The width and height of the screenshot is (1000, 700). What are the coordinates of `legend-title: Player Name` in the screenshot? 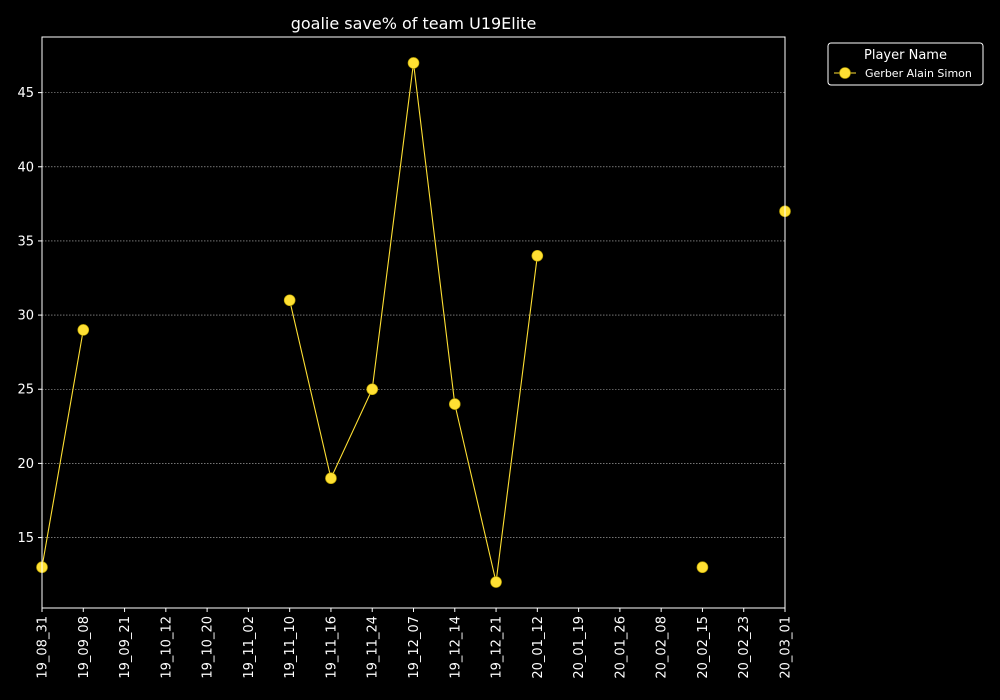 It's located at (905, 55).